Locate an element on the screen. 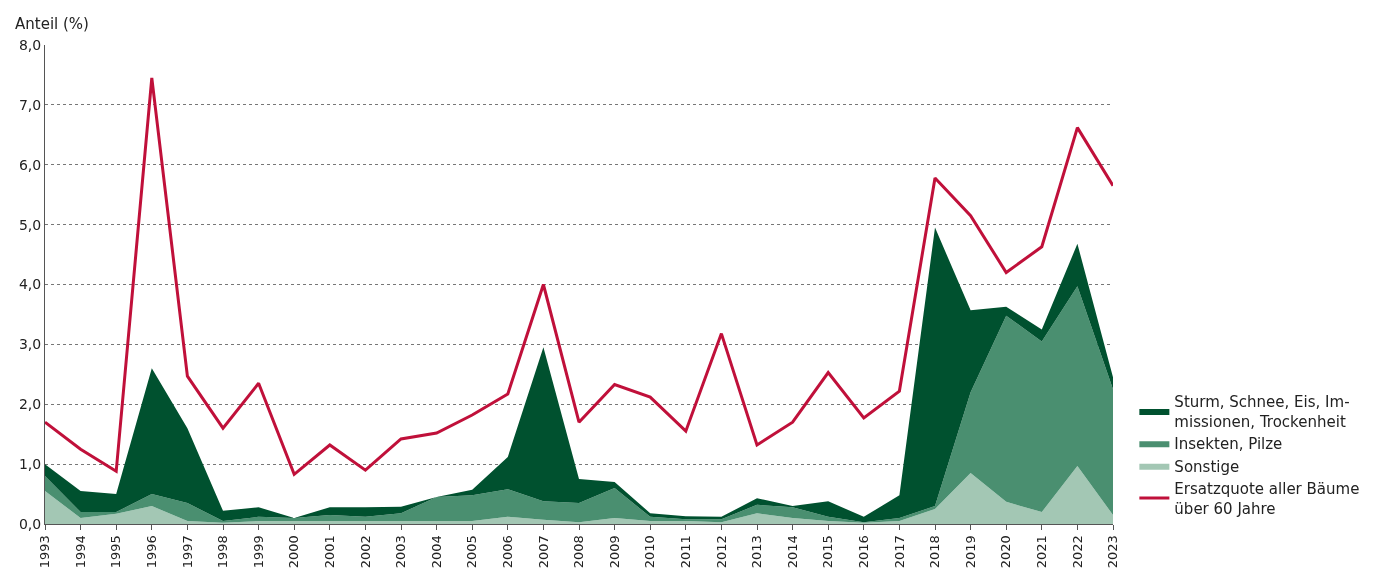 This screenshot has height=584, width=1378. y-tick-label: 3,0 is located at coordinates (30, 344).